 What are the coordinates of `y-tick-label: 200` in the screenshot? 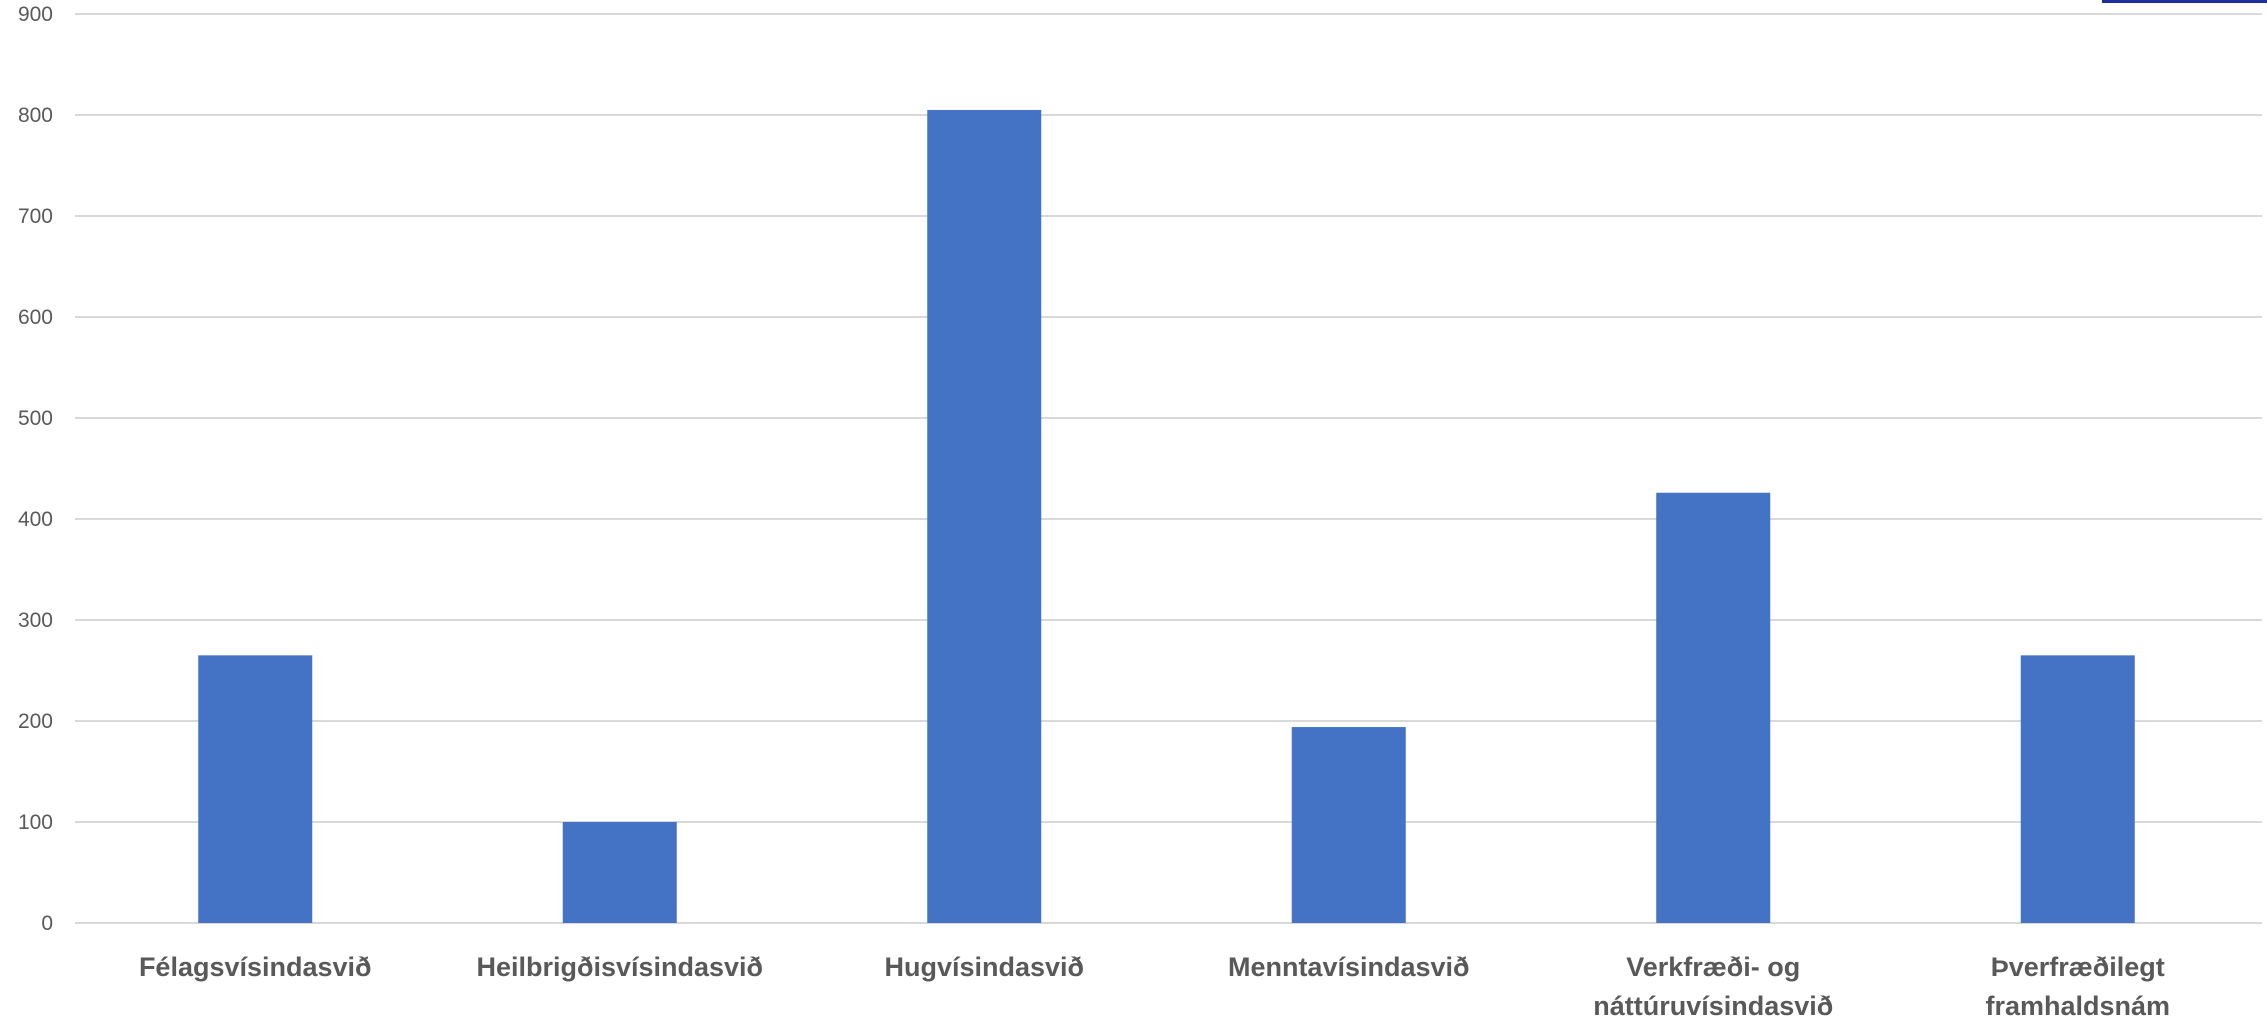 It's located at (35, 721).